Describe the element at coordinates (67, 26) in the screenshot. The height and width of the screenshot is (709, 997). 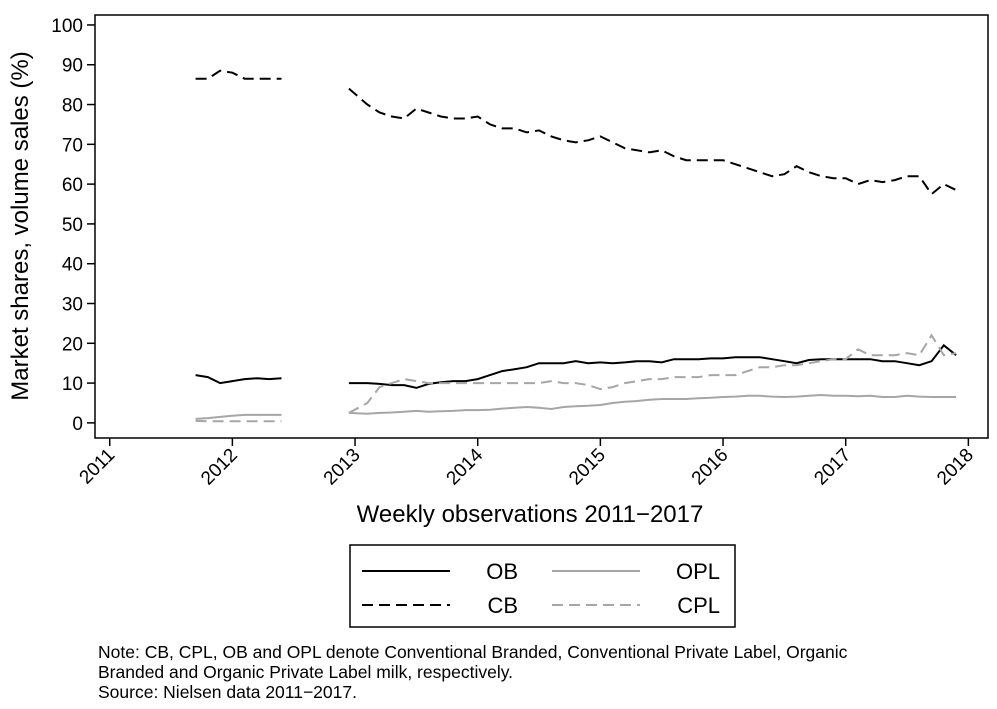
I see `y-tick-label: 100` at that location.